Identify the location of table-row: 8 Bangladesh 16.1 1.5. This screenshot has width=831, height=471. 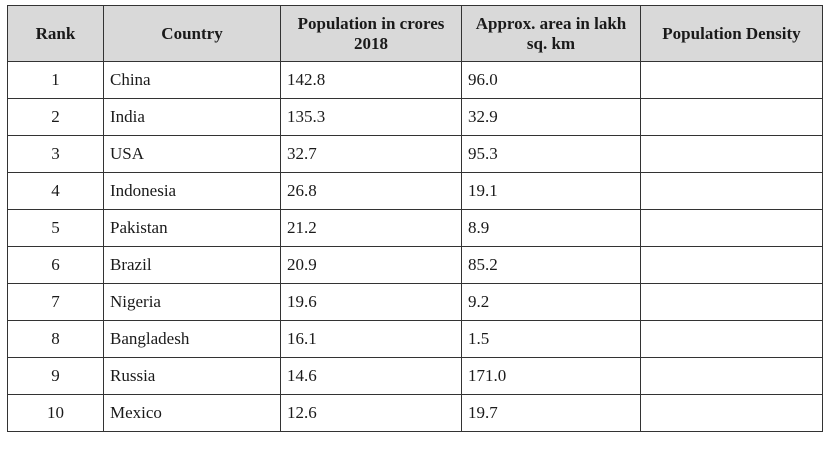
(415, 339).